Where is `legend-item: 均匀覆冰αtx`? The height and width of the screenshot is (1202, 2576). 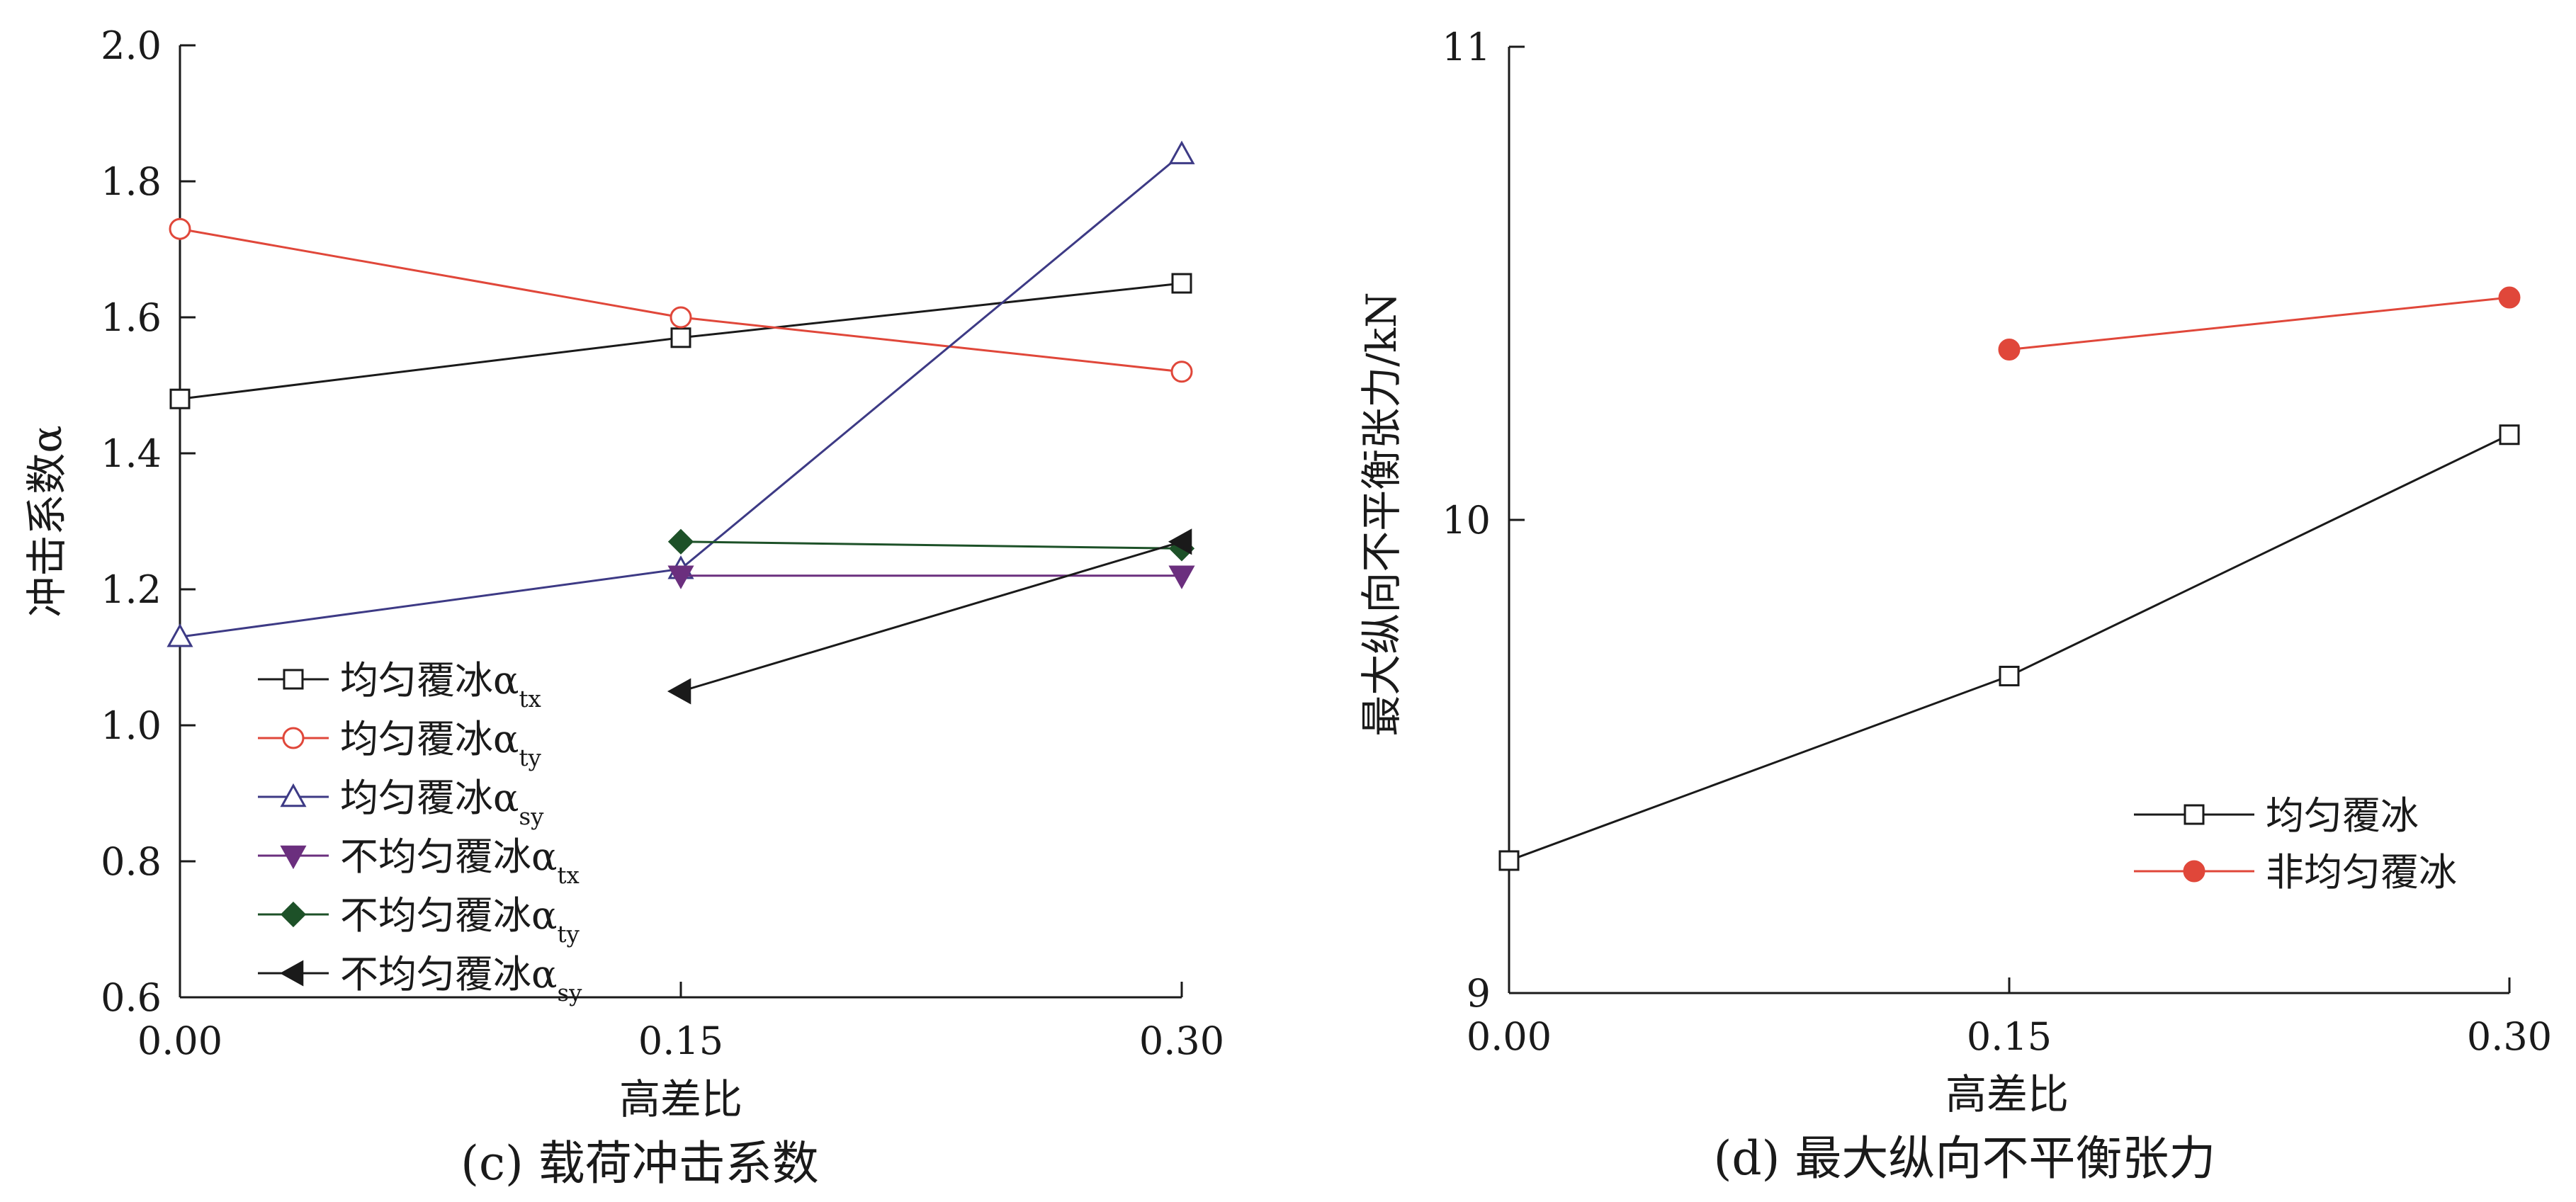
legend-item: 均匀覆冰αtx is located at coordinates (399, 686).